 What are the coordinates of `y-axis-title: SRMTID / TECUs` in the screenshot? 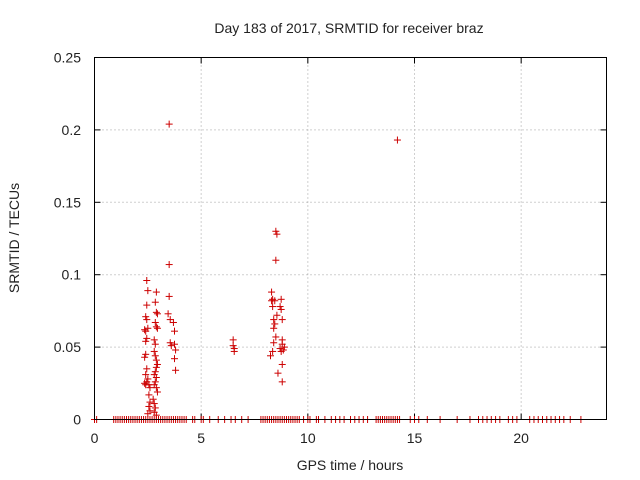 It's located at (14, 238).